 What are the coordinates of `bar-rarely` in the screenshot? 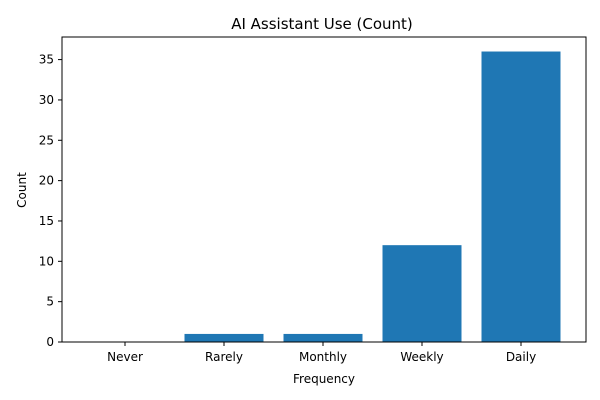 It's located at (224, 337).